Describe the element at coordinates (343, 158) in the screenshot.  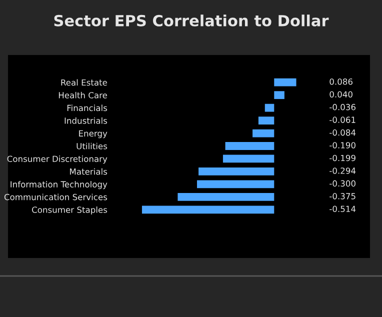
I see `data-label: -0.199` at that location.